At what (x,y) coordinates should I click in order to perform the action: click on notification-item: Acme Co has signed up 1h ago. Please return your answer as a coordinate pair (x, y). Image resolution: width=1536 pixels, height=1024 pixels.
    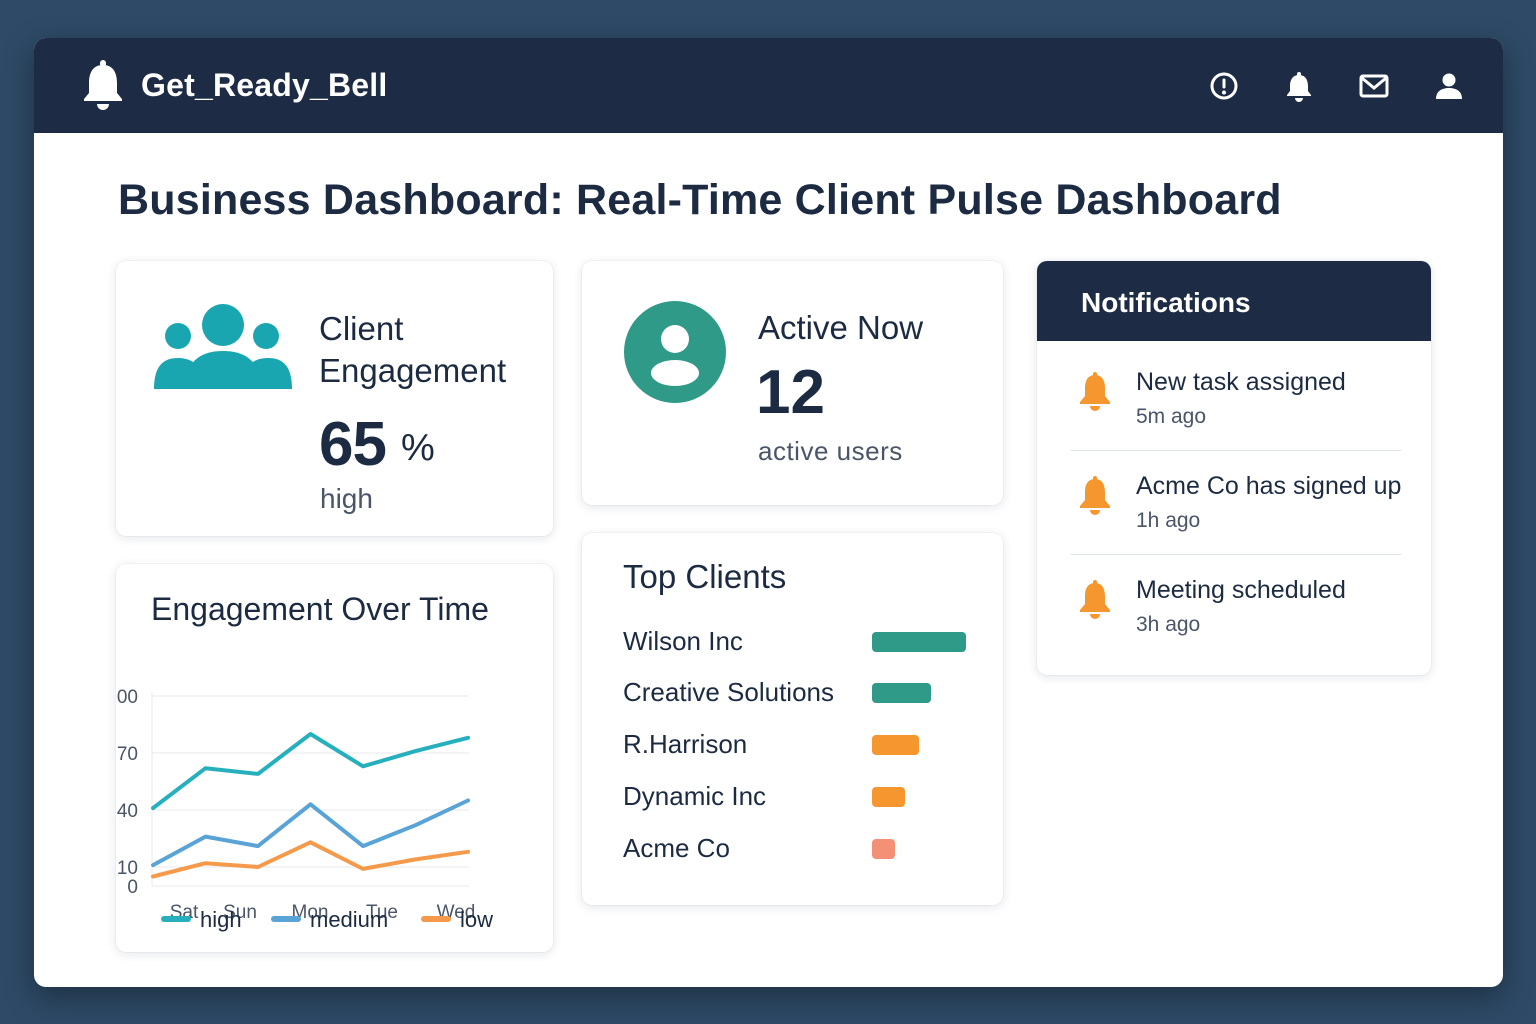
    Looking at the image, I should click on (1236, 503).